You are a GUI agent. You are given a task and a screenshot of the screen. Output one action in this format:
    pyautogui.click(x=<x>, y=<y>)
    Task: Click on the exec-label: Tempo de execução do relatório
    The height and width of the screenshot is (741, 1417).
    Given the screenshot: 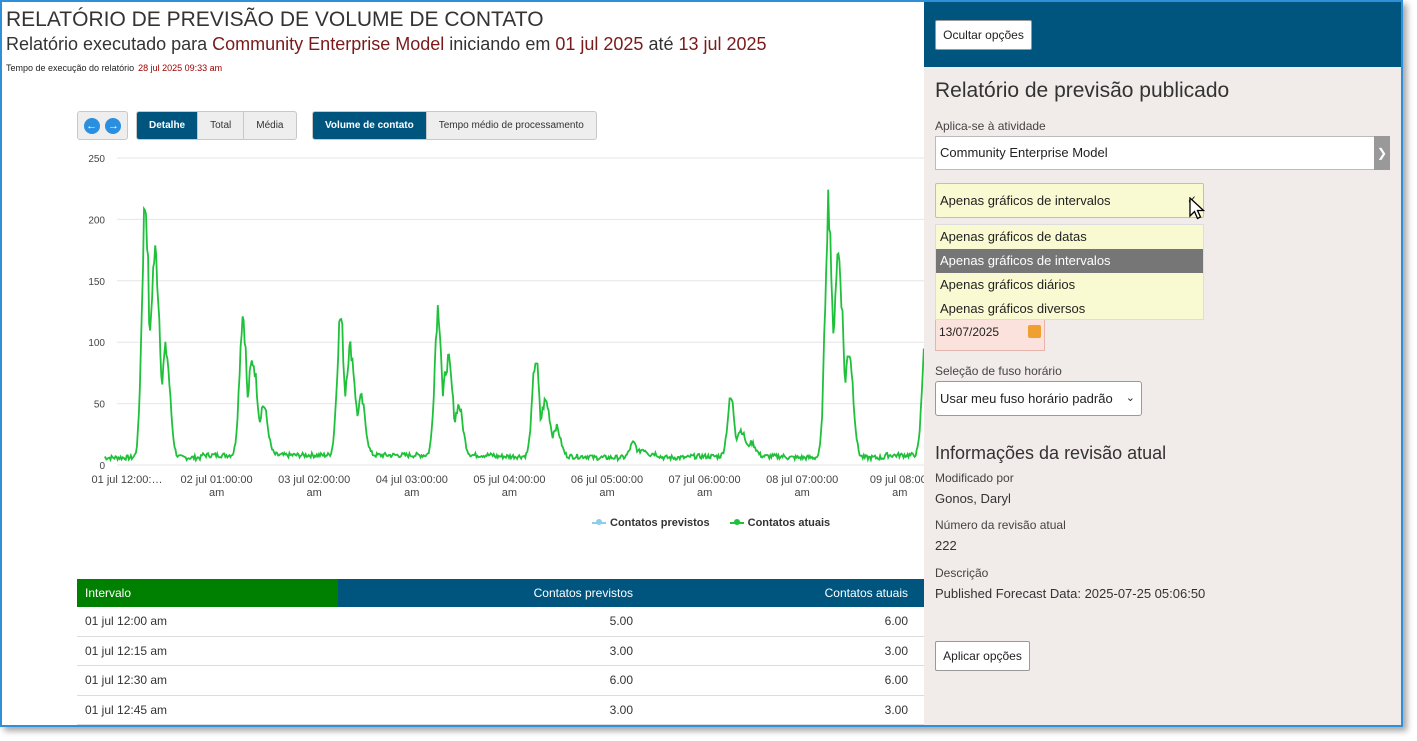 What is the action you would take?
    pyautogui.click(x=70, y=68)
    